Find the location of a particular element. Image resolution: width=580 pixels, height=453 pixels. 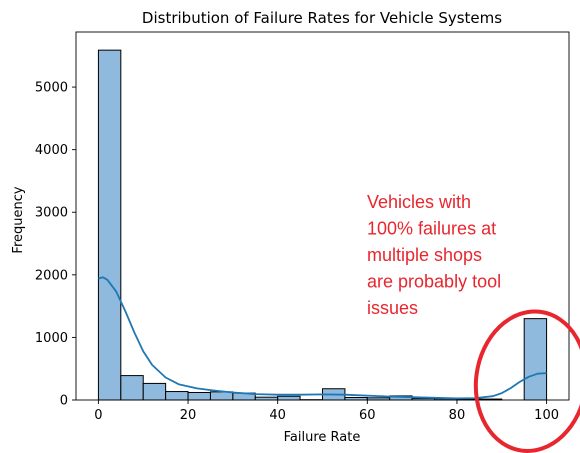

x-tick-label: 0 is located at coordinates (98, 415).